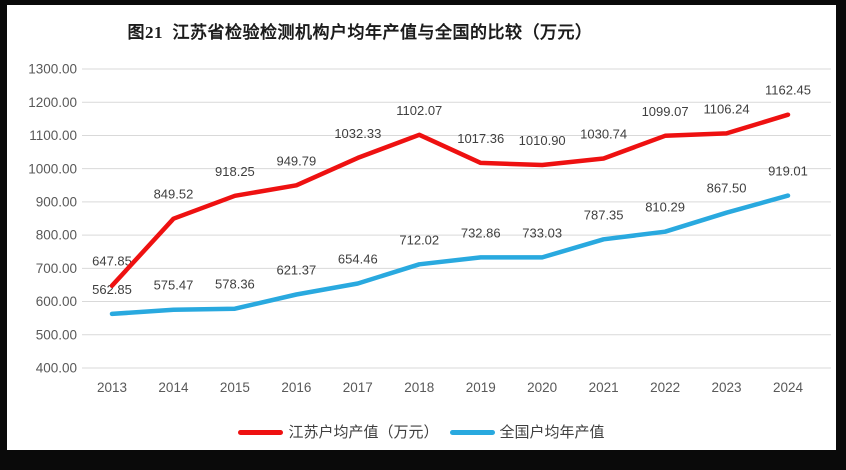 This screenshot has height=470, width=846. Describe the element at coordinates (604, 214) in the screenshot. I see `data-label-national: 787.35` at that location.